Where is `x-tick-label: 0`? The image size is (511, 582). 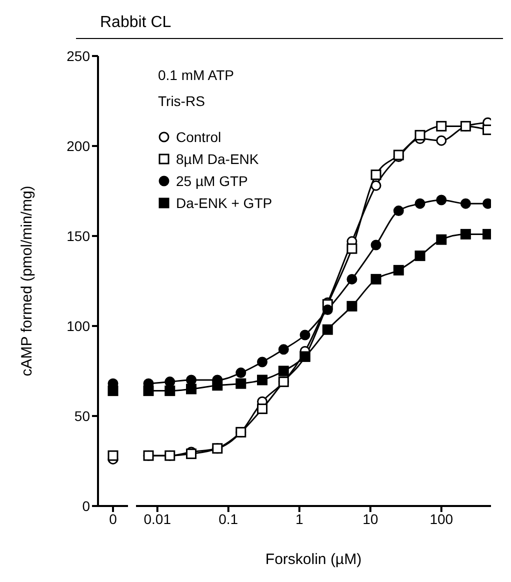
x-tick-label: 0 is located at coordinates (113, 518).